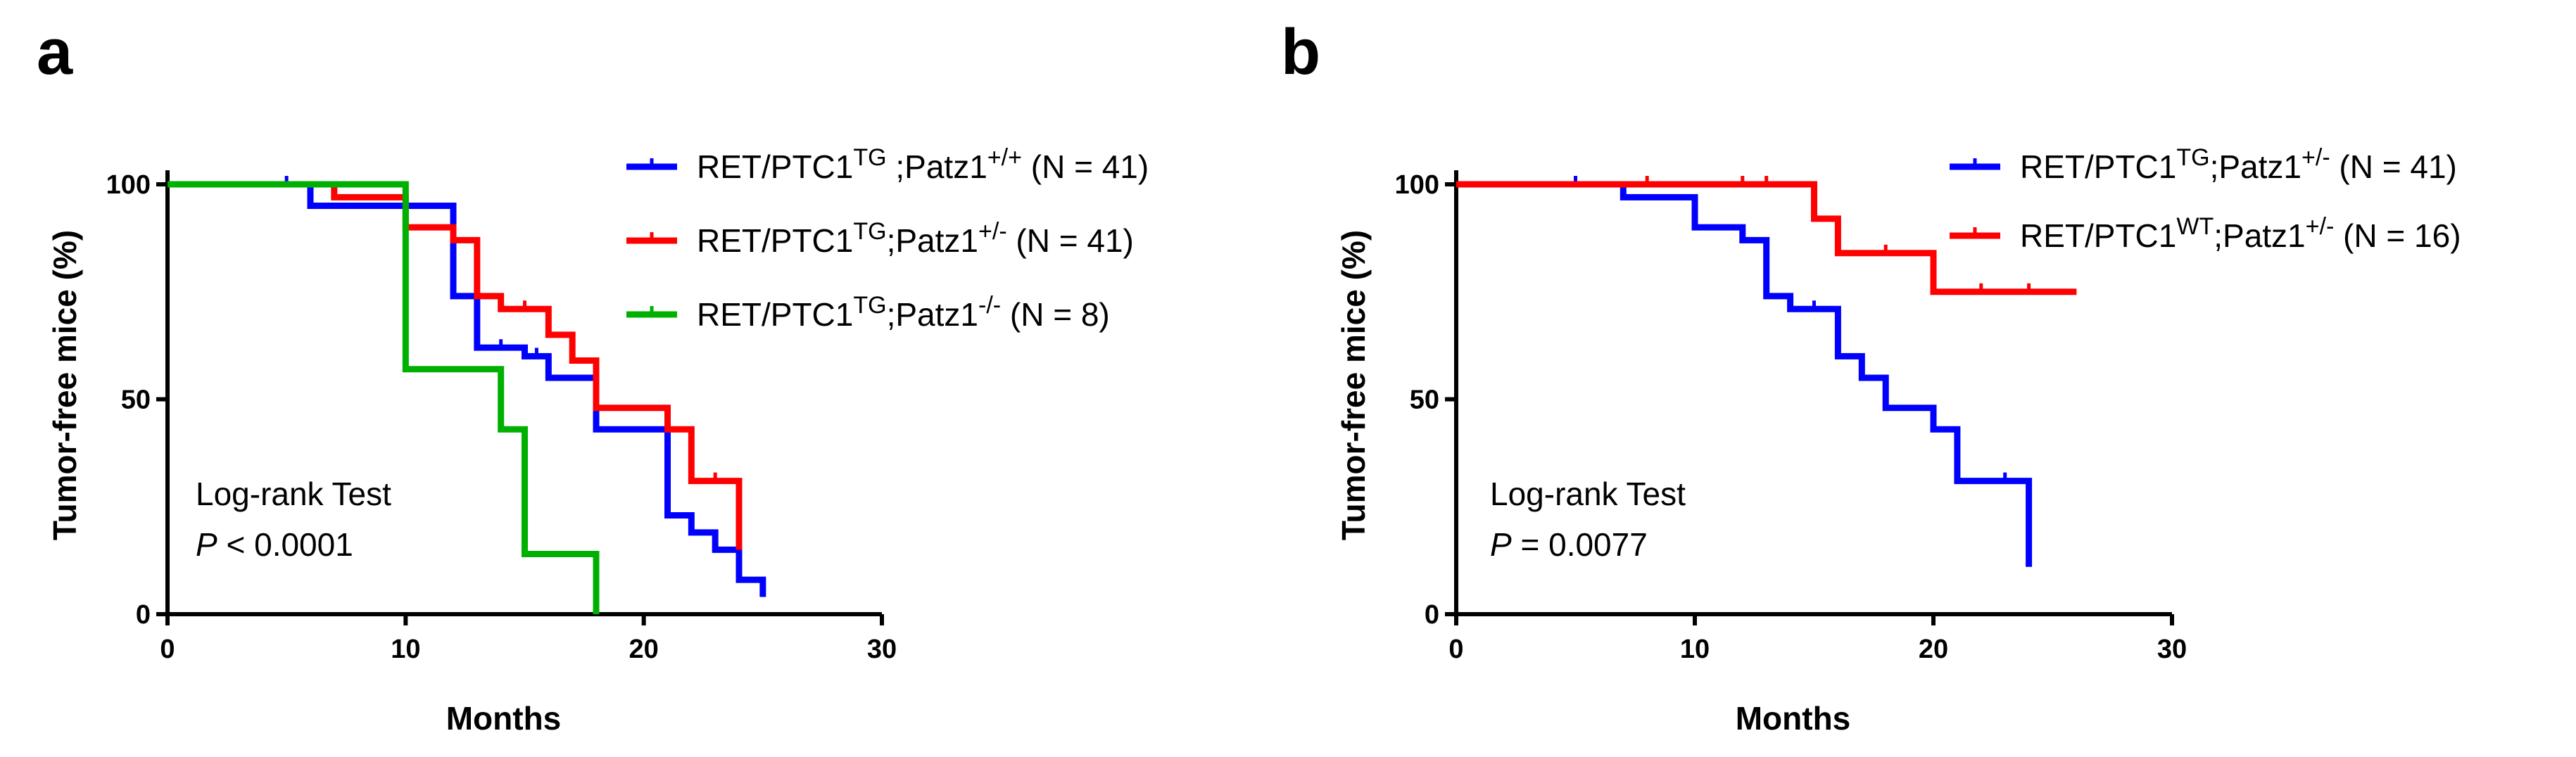 Image resolution: width=2576 pixels, height=757 pixels. I want to click on panel-label: a, so click(55, 52).